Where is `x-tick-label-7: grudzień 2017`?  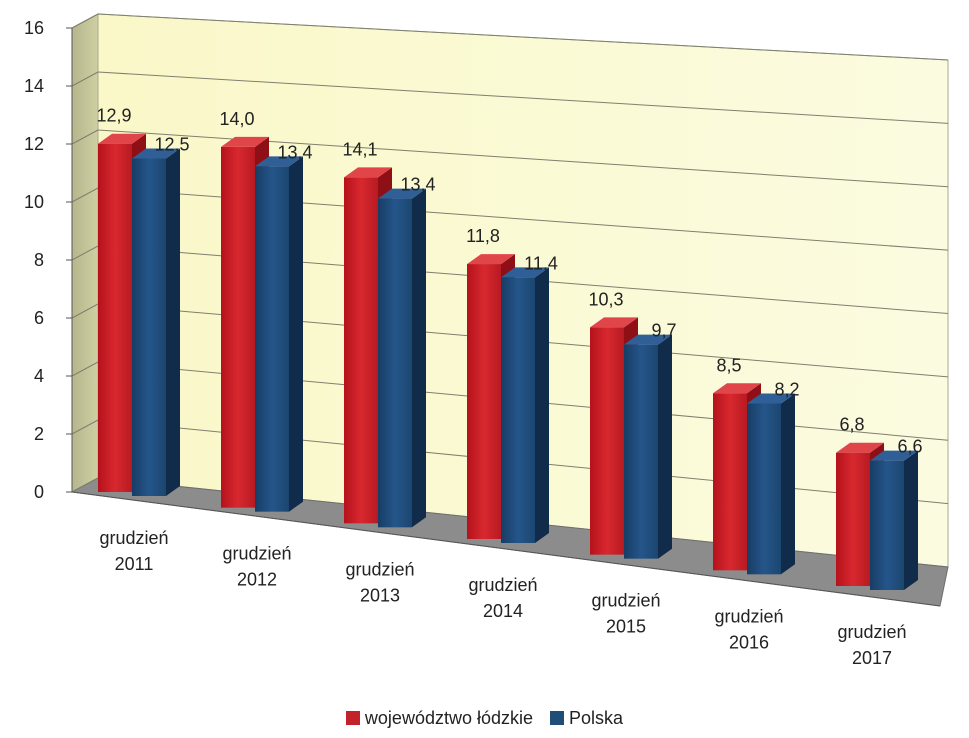 x-tick-label-7: grudzień 2017 is located at coordinates (871, 645).